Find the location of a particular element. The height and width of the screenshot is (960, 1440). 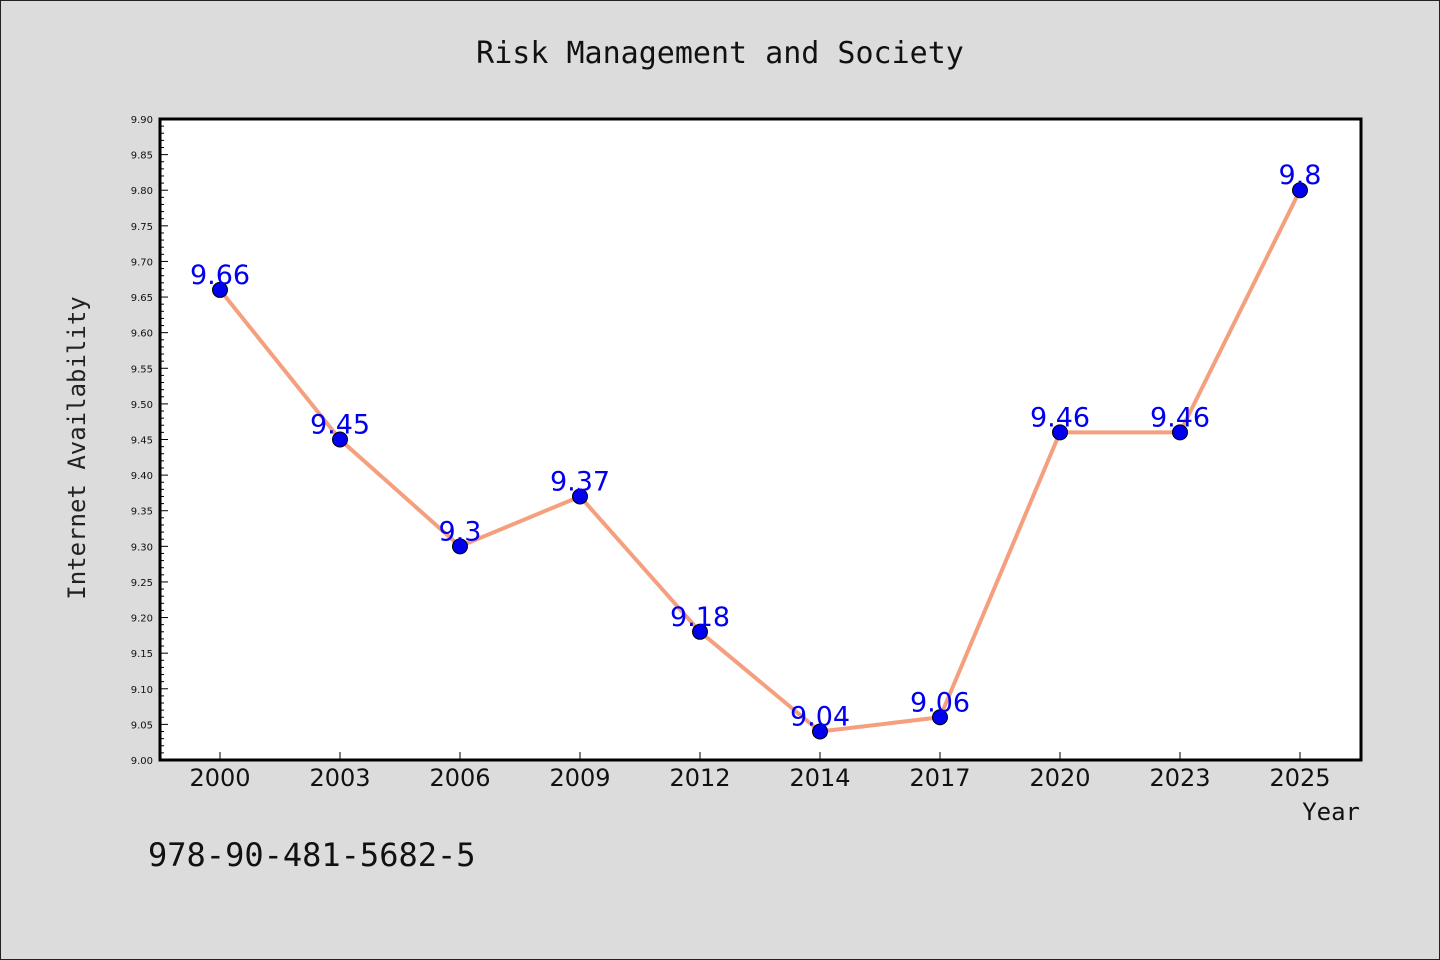

y-tick-label: 9.75 is located at coordinates (142, 227).